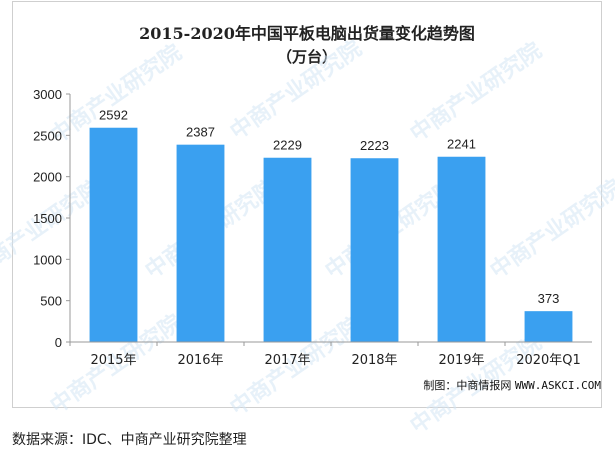 The height and width of the screenshot is (458, 615). Describe the element at coordinates (129, 440) in the screenshot. I see `data-source-note: 数据来源：IDC、中商产业研究院整理` at that location.